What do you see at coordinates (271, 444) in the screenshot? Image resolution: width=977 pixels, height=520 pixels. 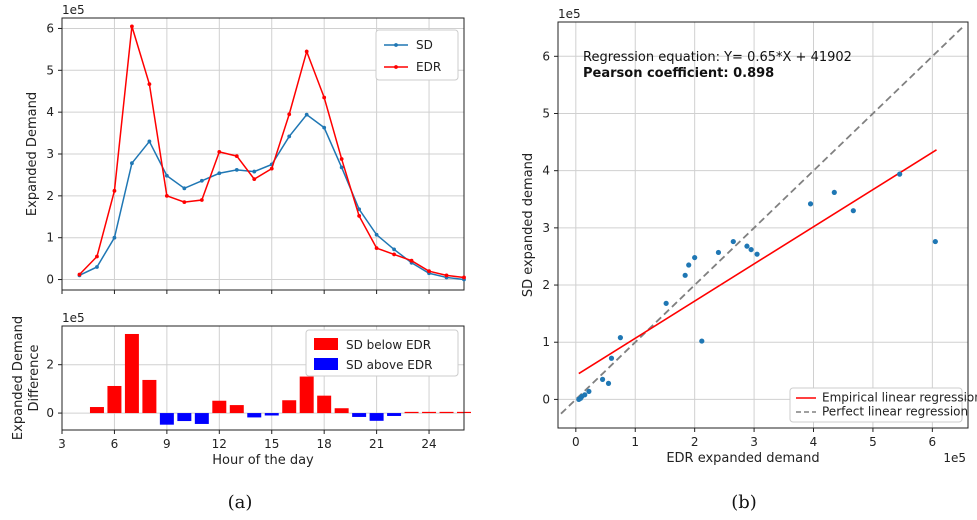 I see `x-tick-label: 15` at bounding box center [271, 444].